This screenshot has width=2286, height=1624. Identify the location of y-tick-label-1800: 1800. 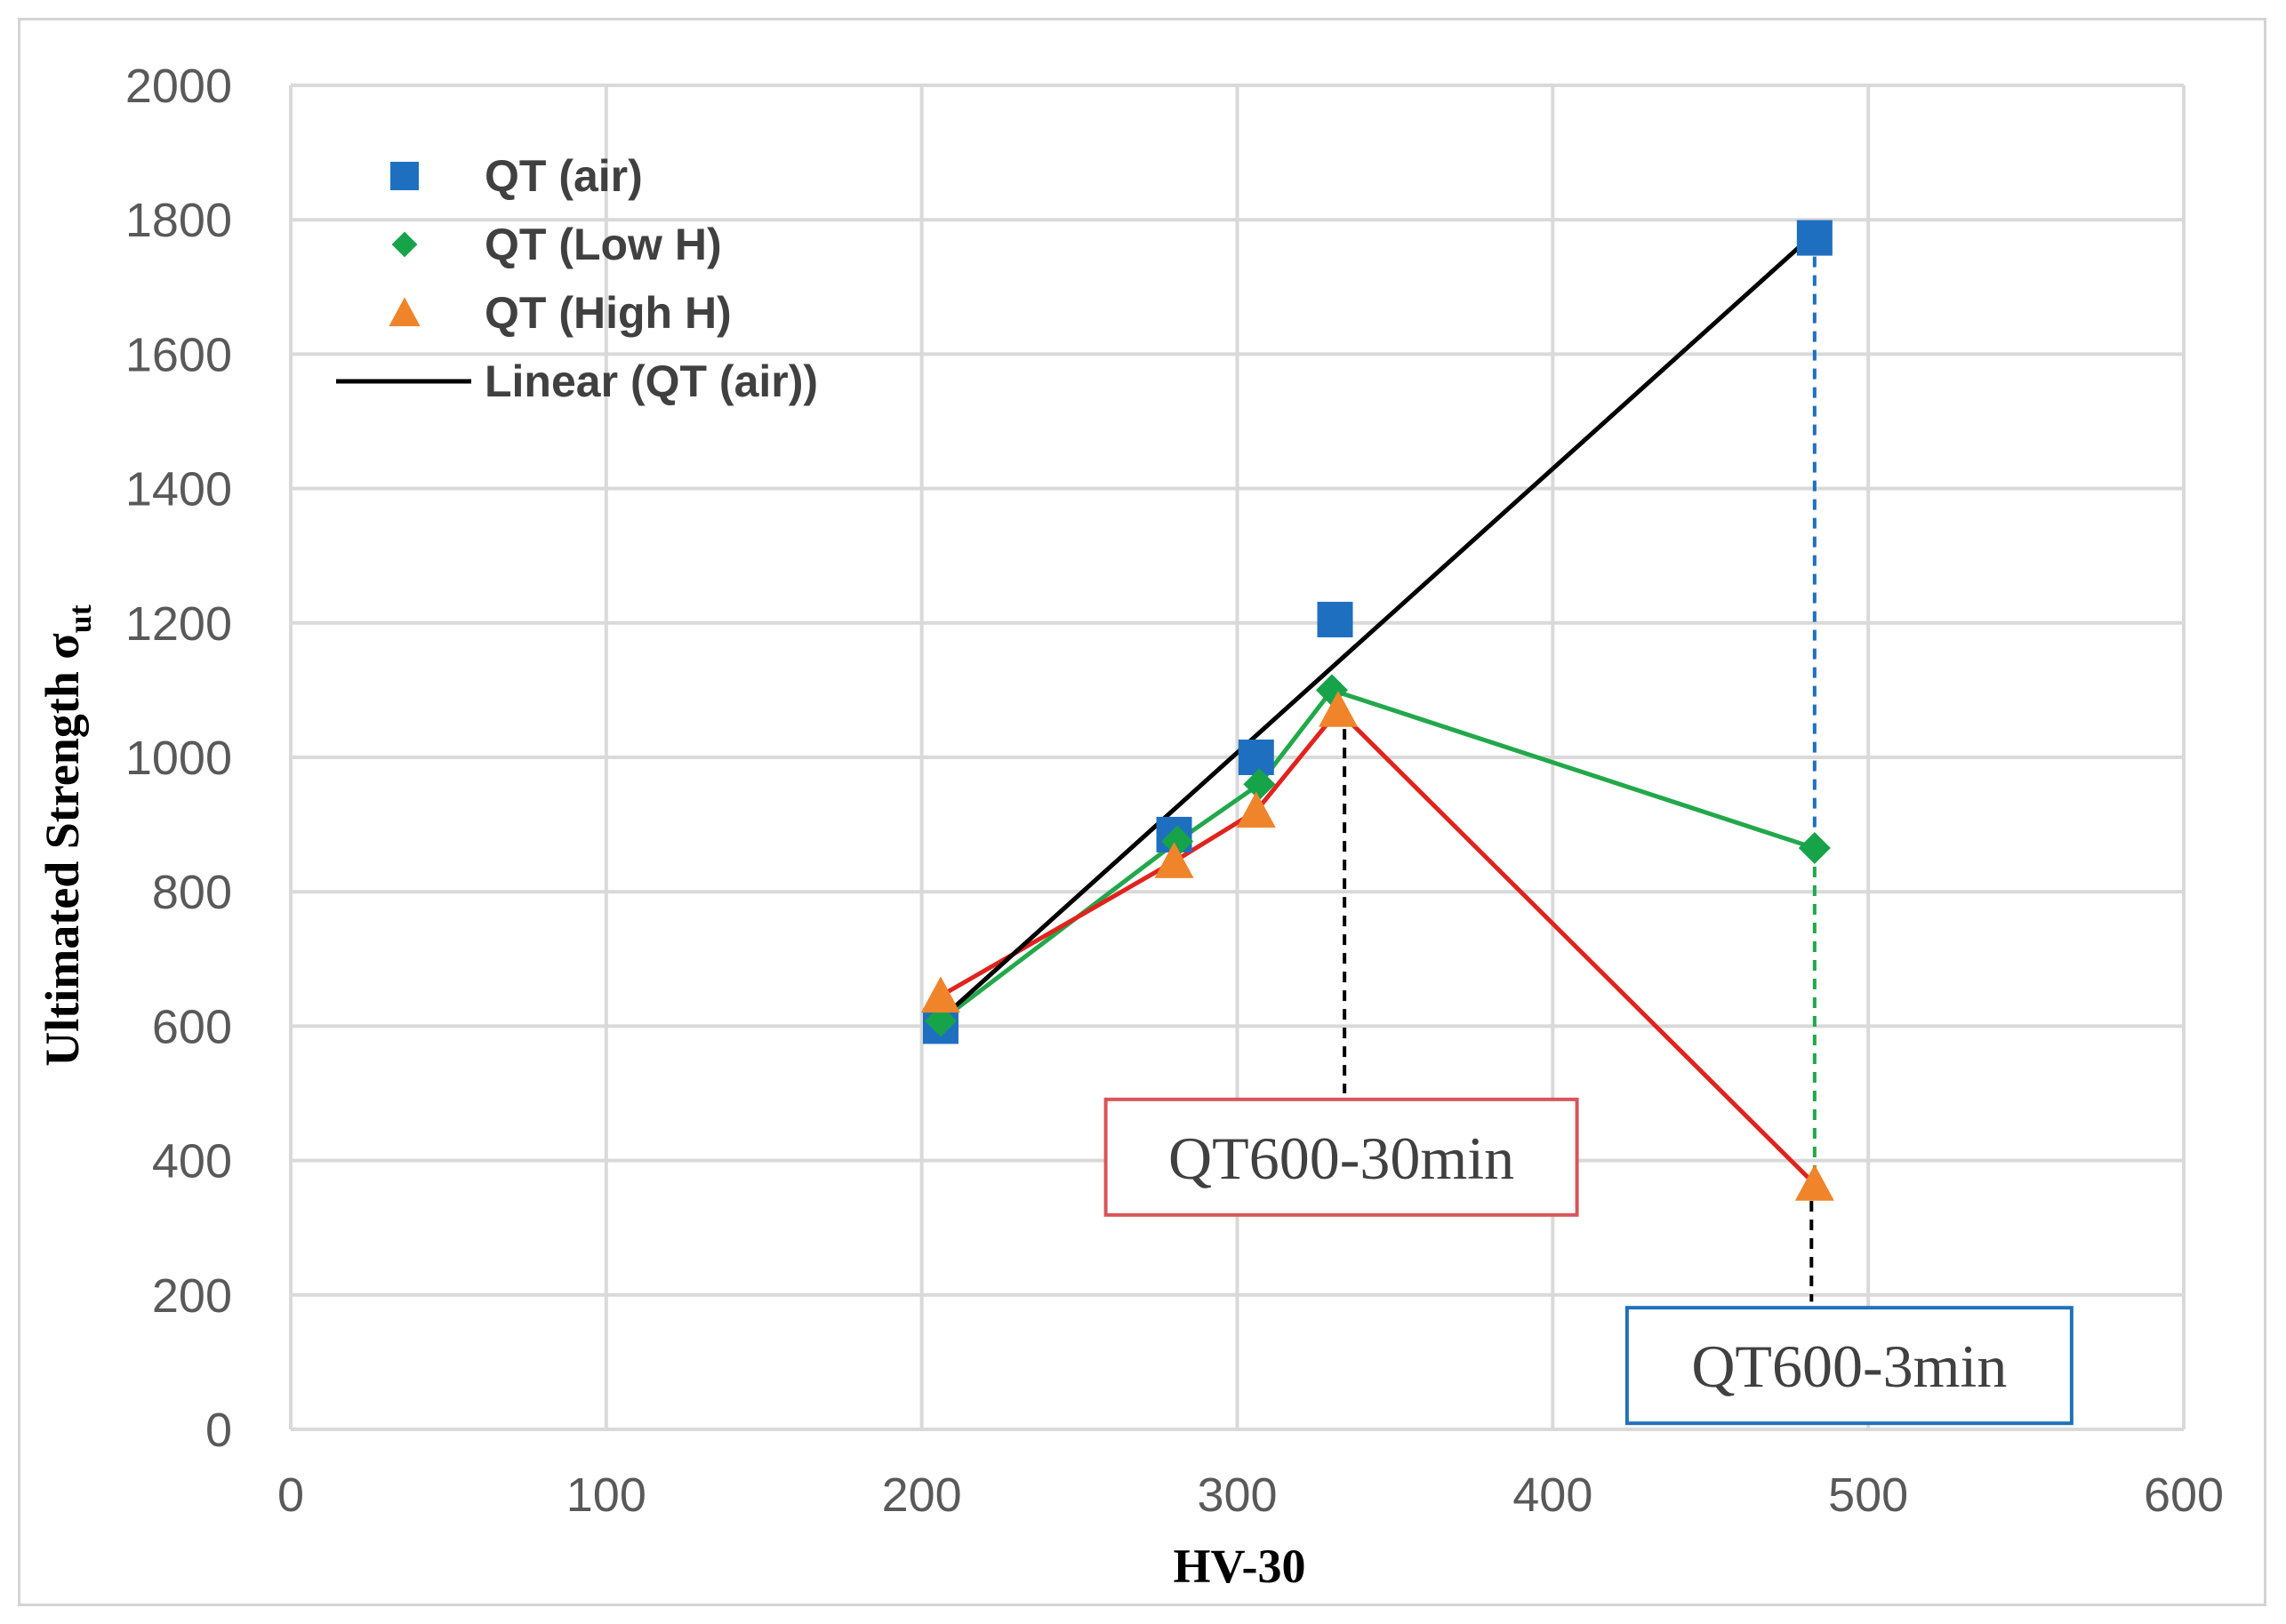
(178, 220).